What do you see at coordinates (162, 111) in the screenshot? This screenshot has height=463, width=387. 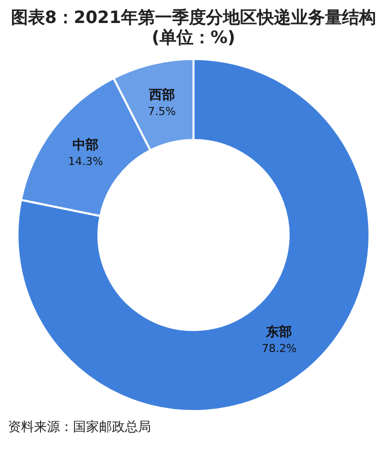 I see `data-label: 7.5%` at bounding box center [162, 111].